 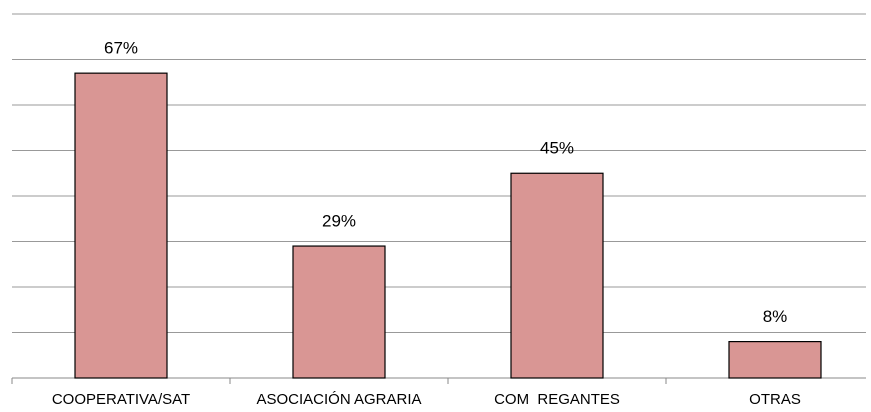 What do you see at coordinates (121, 399) in the screenshot?
I see `x-tick-label: COOPERATIVA/SAT` at bounding box center [121, 399].